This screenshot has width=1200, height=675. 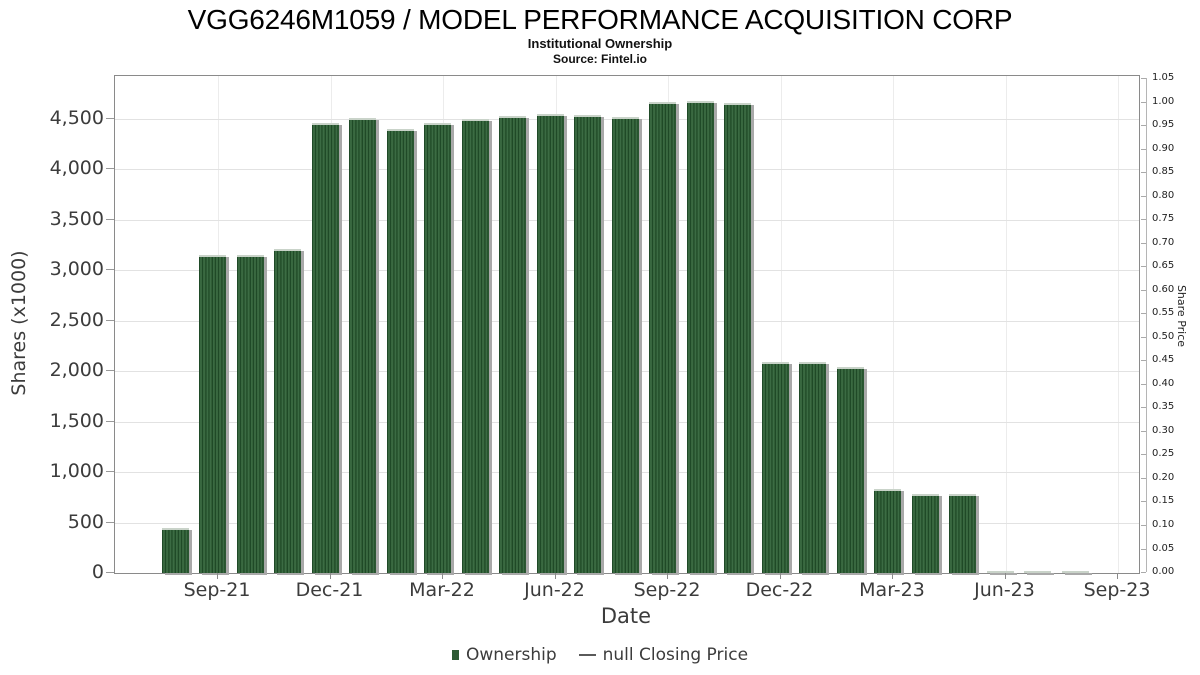 I want to click on legend-item-ownership: Ownership, so click(x=504, y=655).